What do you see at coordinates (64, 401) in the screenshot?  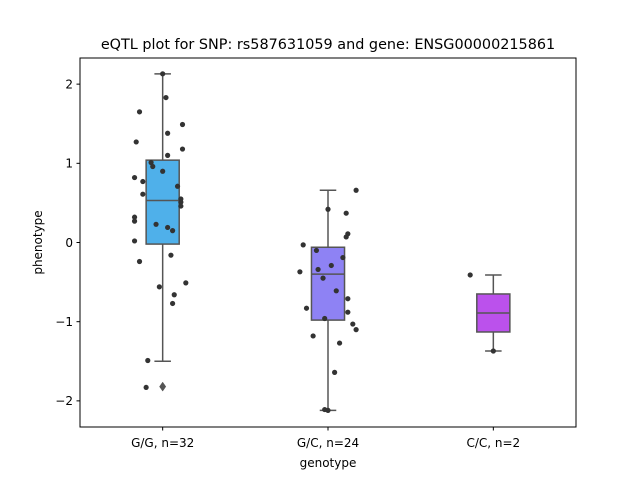 I see `y-tick-label: −2` at bounding box center [64, 401].